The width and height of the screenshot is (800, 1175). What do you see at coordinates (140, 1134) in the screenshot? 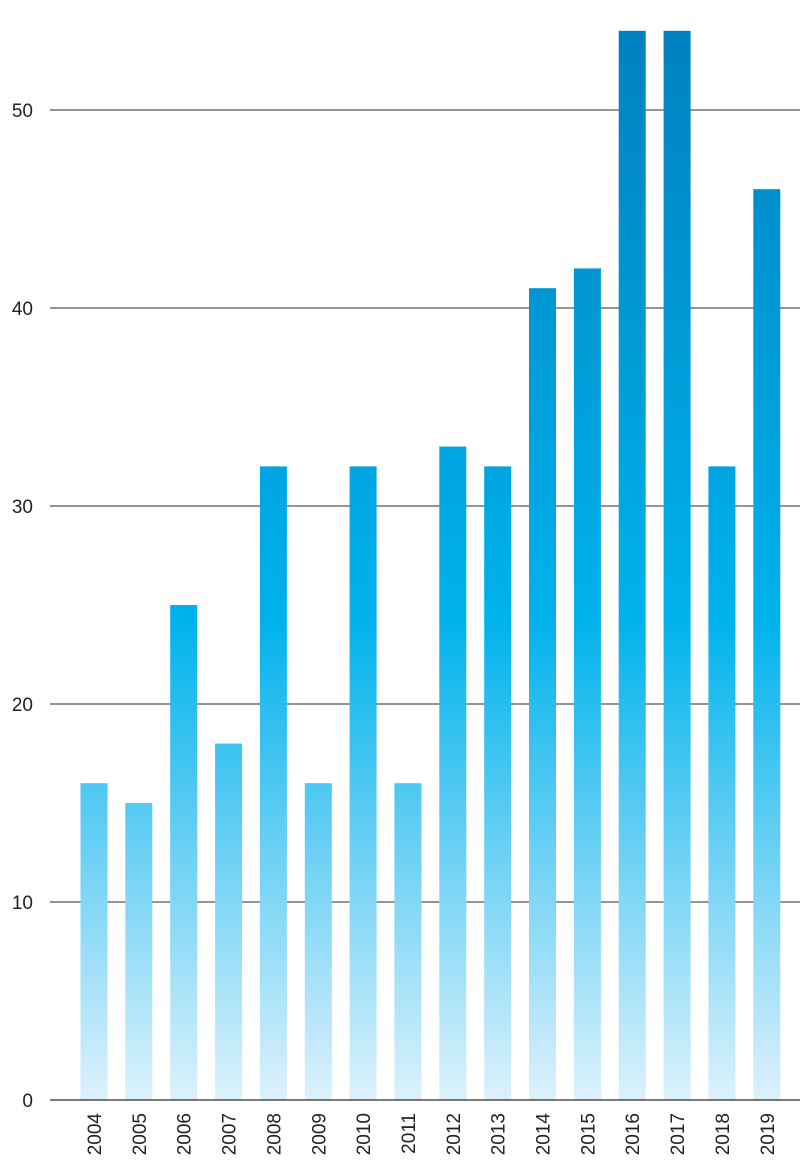
I see `x-tick-label: 2005` at bounding box center [140, 1134].